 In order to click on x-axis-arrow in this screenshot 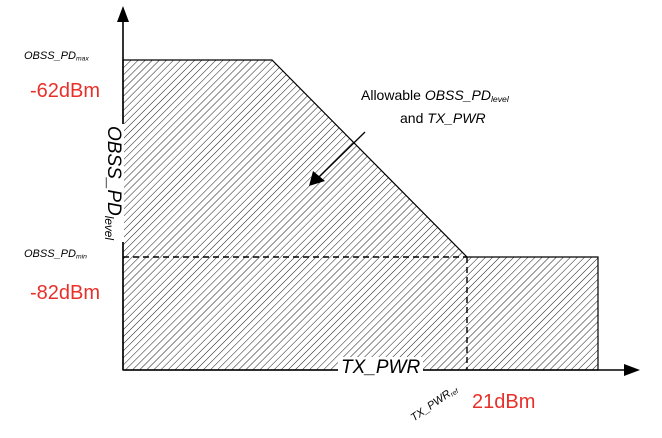, I will do `click(632, 370)`.